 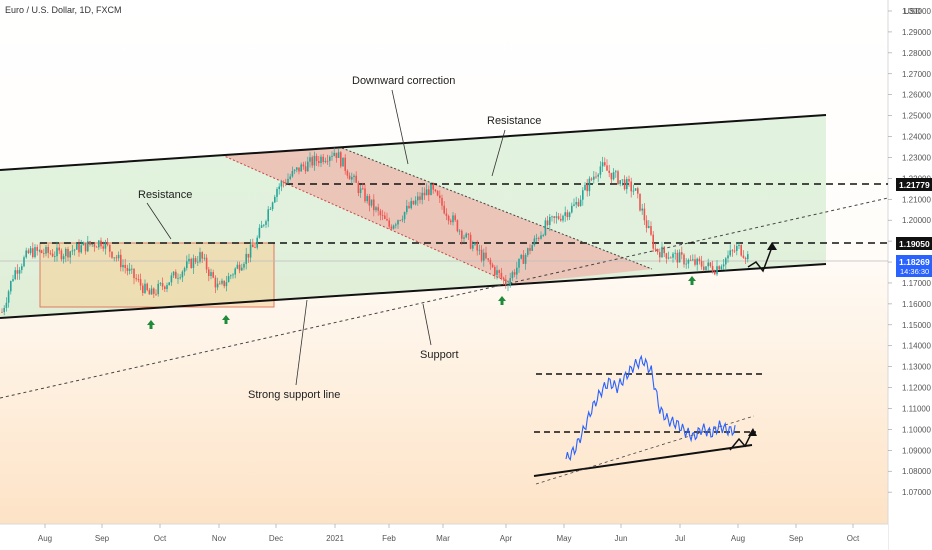 I want to click on range-box, so click(x=157, y=275).